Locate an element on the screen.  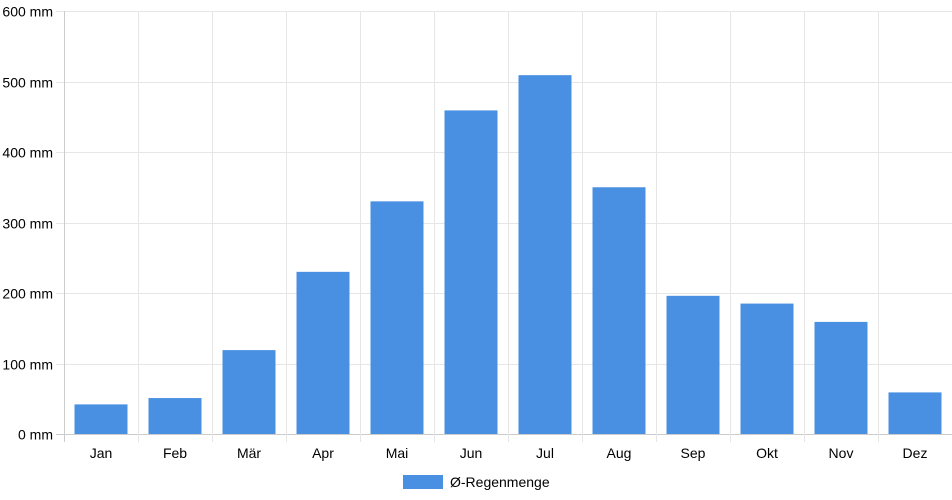
y-axis: 0 mm 100 mm 200 mm 300 mm 400 mm 500 mm 600 mm is located at coordinates (27, 223).